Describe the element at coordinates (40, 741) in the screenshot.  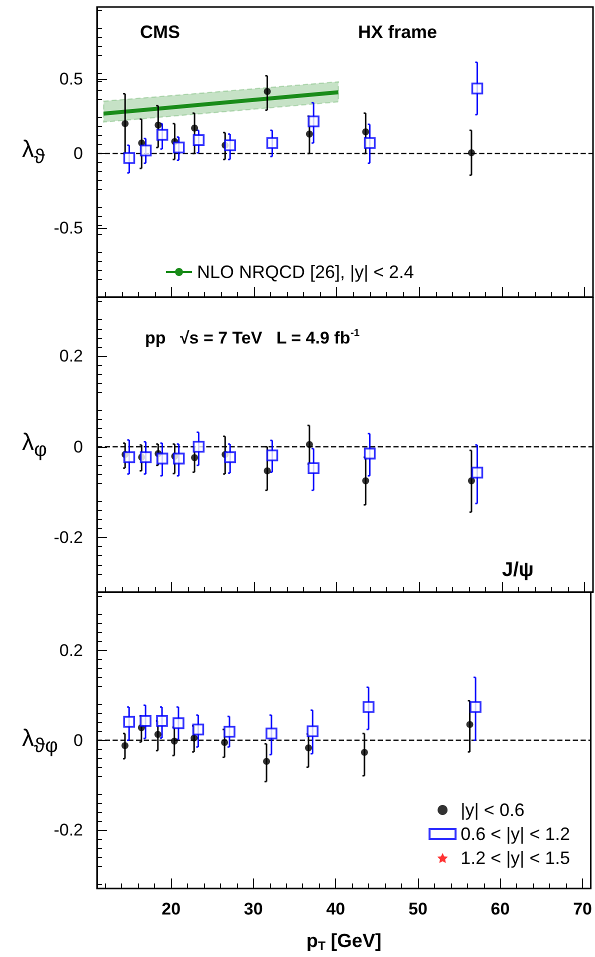
I see `y-axis-title: λ$_{ϑφ}$` at that location.